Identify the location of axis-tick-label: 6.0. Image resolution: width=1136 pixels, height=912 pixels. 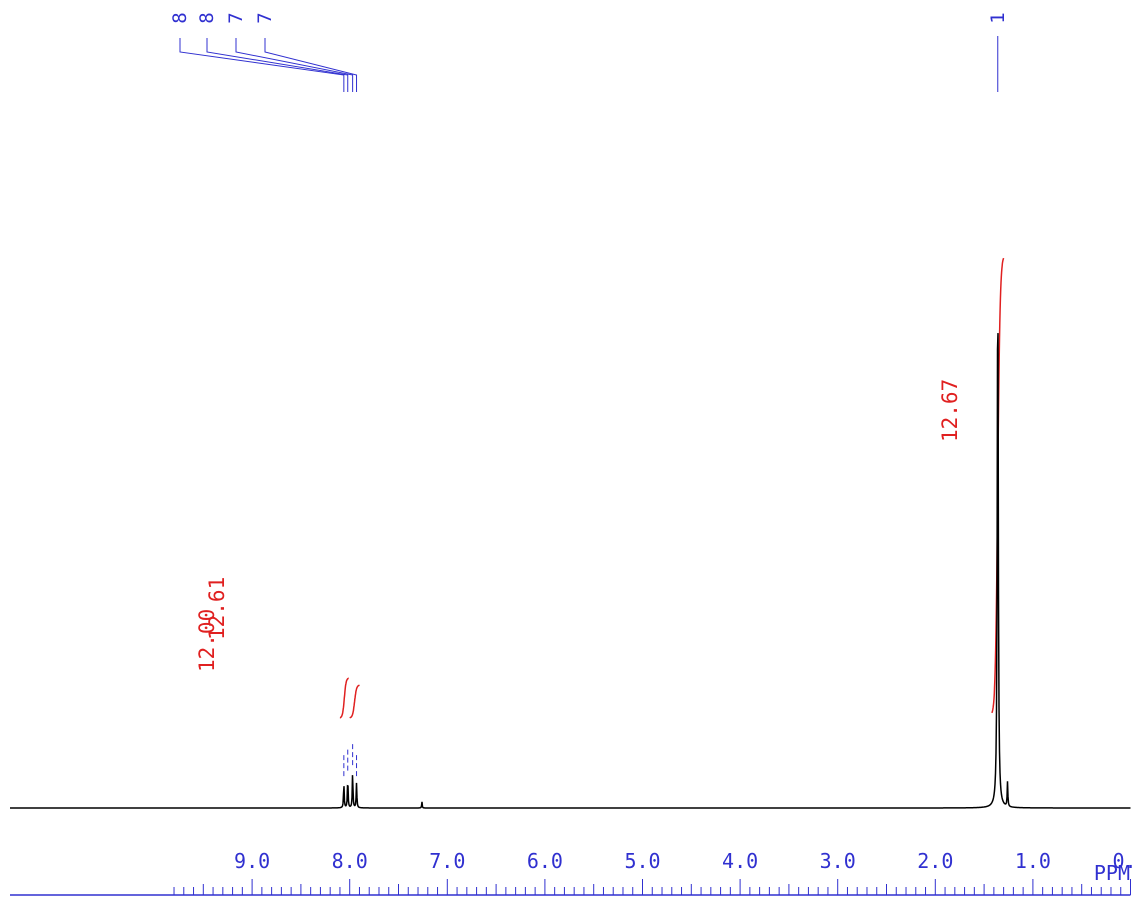
(545, 861).